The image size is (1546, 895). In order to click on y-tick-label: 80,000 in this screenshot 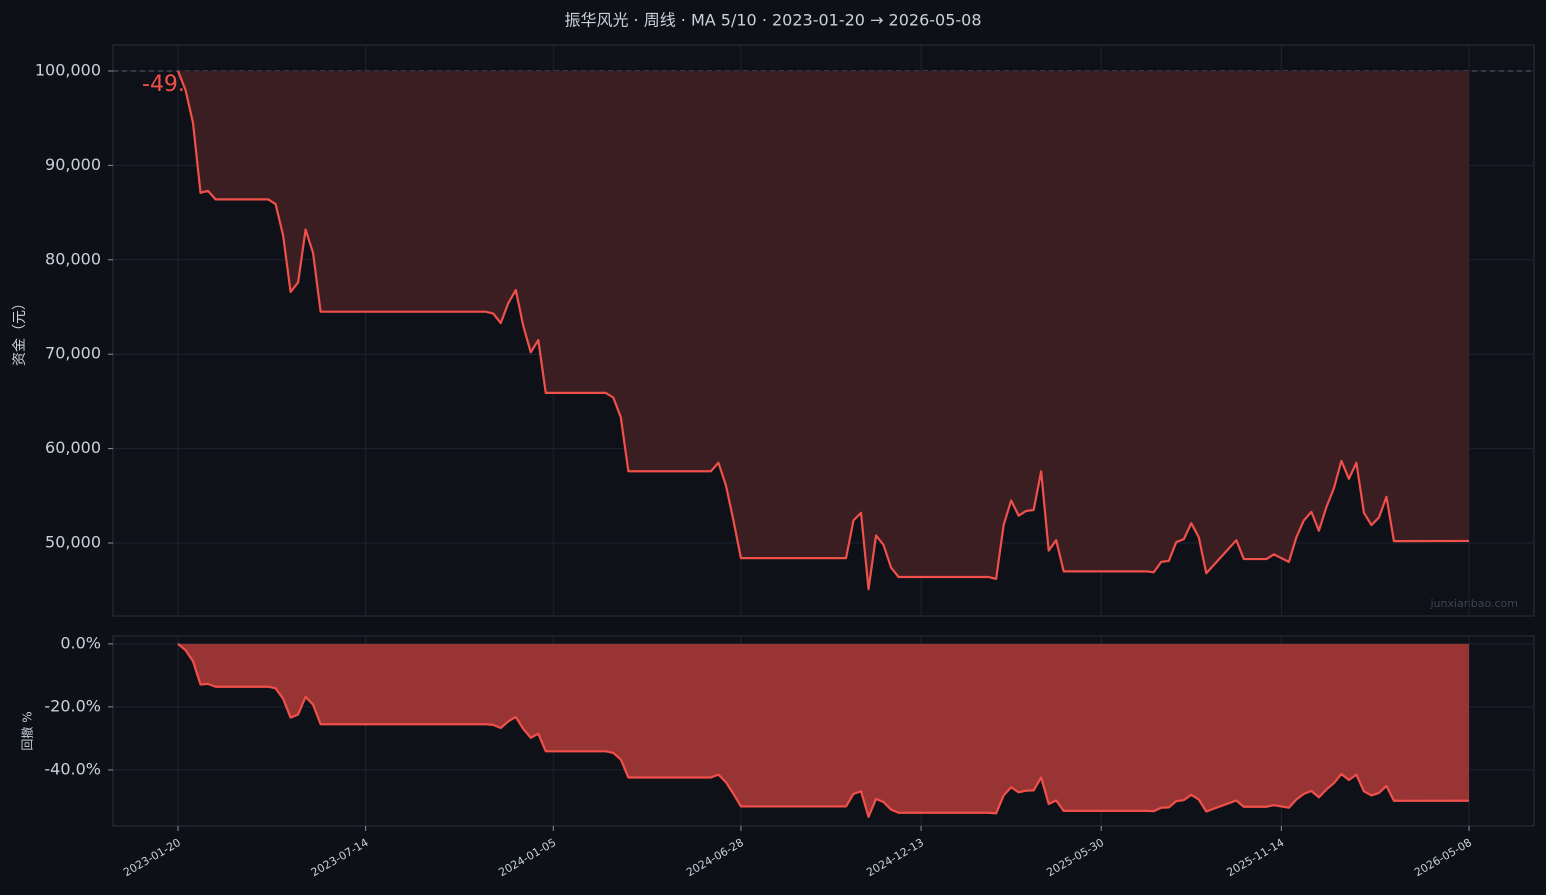, I will do `click(73, 258)`.